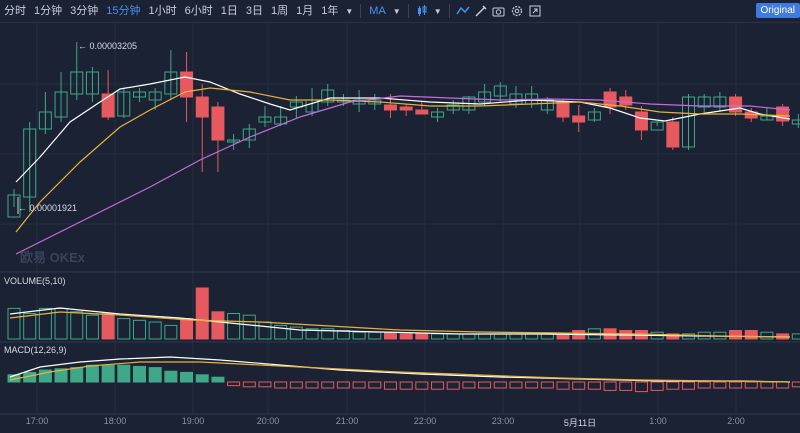  I want to click on indicator-button: MA, so click(377, 11).